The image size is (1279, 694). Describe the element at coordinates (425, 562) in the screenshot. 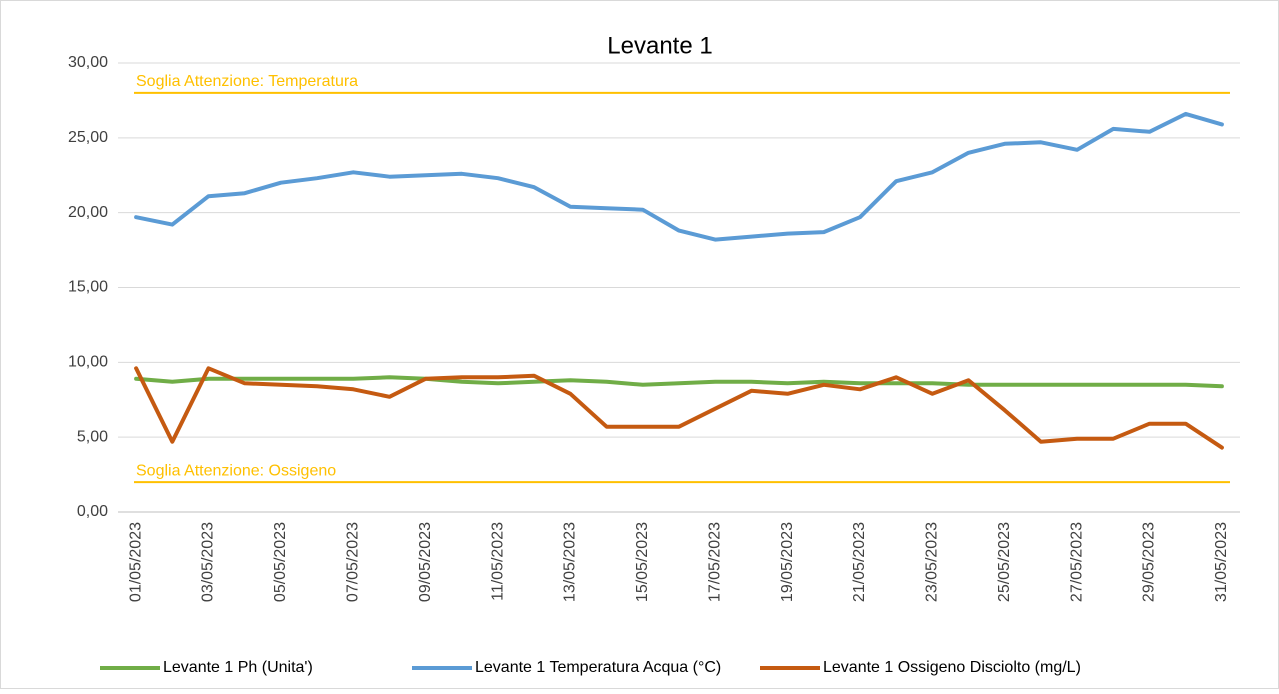

I see `x-tick-label: 09/05/2023` at that location.